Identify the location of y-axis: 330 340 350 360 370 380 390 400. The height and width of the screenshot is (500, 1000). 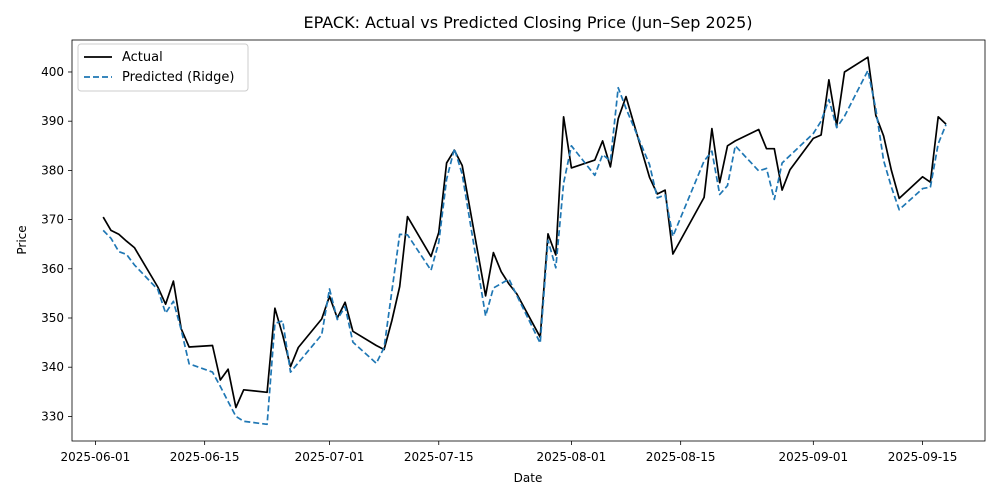
(56, 244).